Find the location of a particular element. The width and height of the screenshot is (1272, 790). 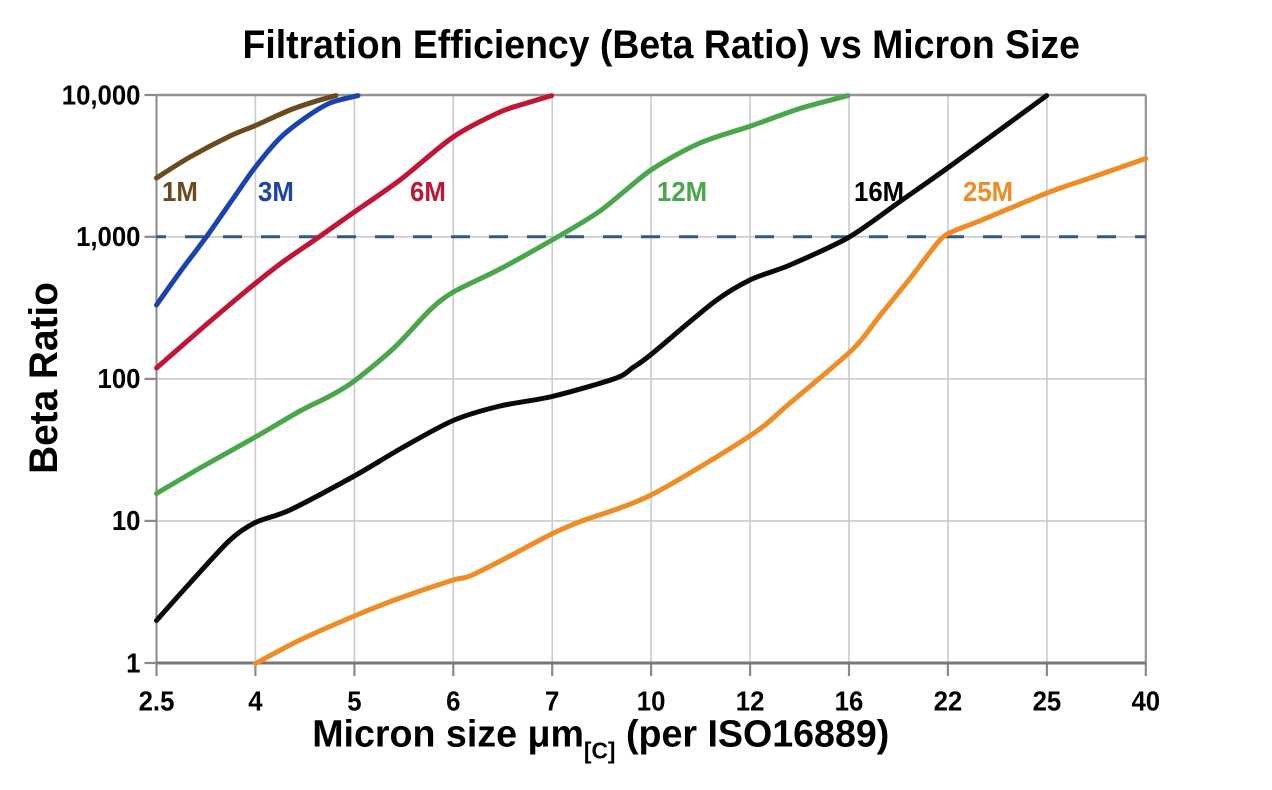

svg-text: 16M is located at coordinates (879, 191).